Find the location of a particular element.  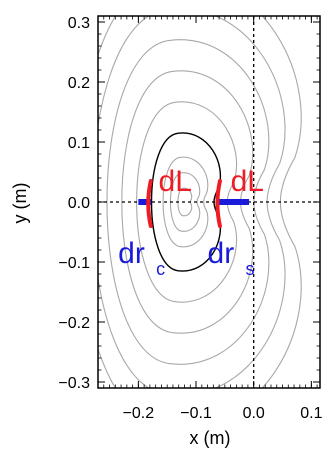

annotation-drc-subscript: c is located at coordinates (160, 269).